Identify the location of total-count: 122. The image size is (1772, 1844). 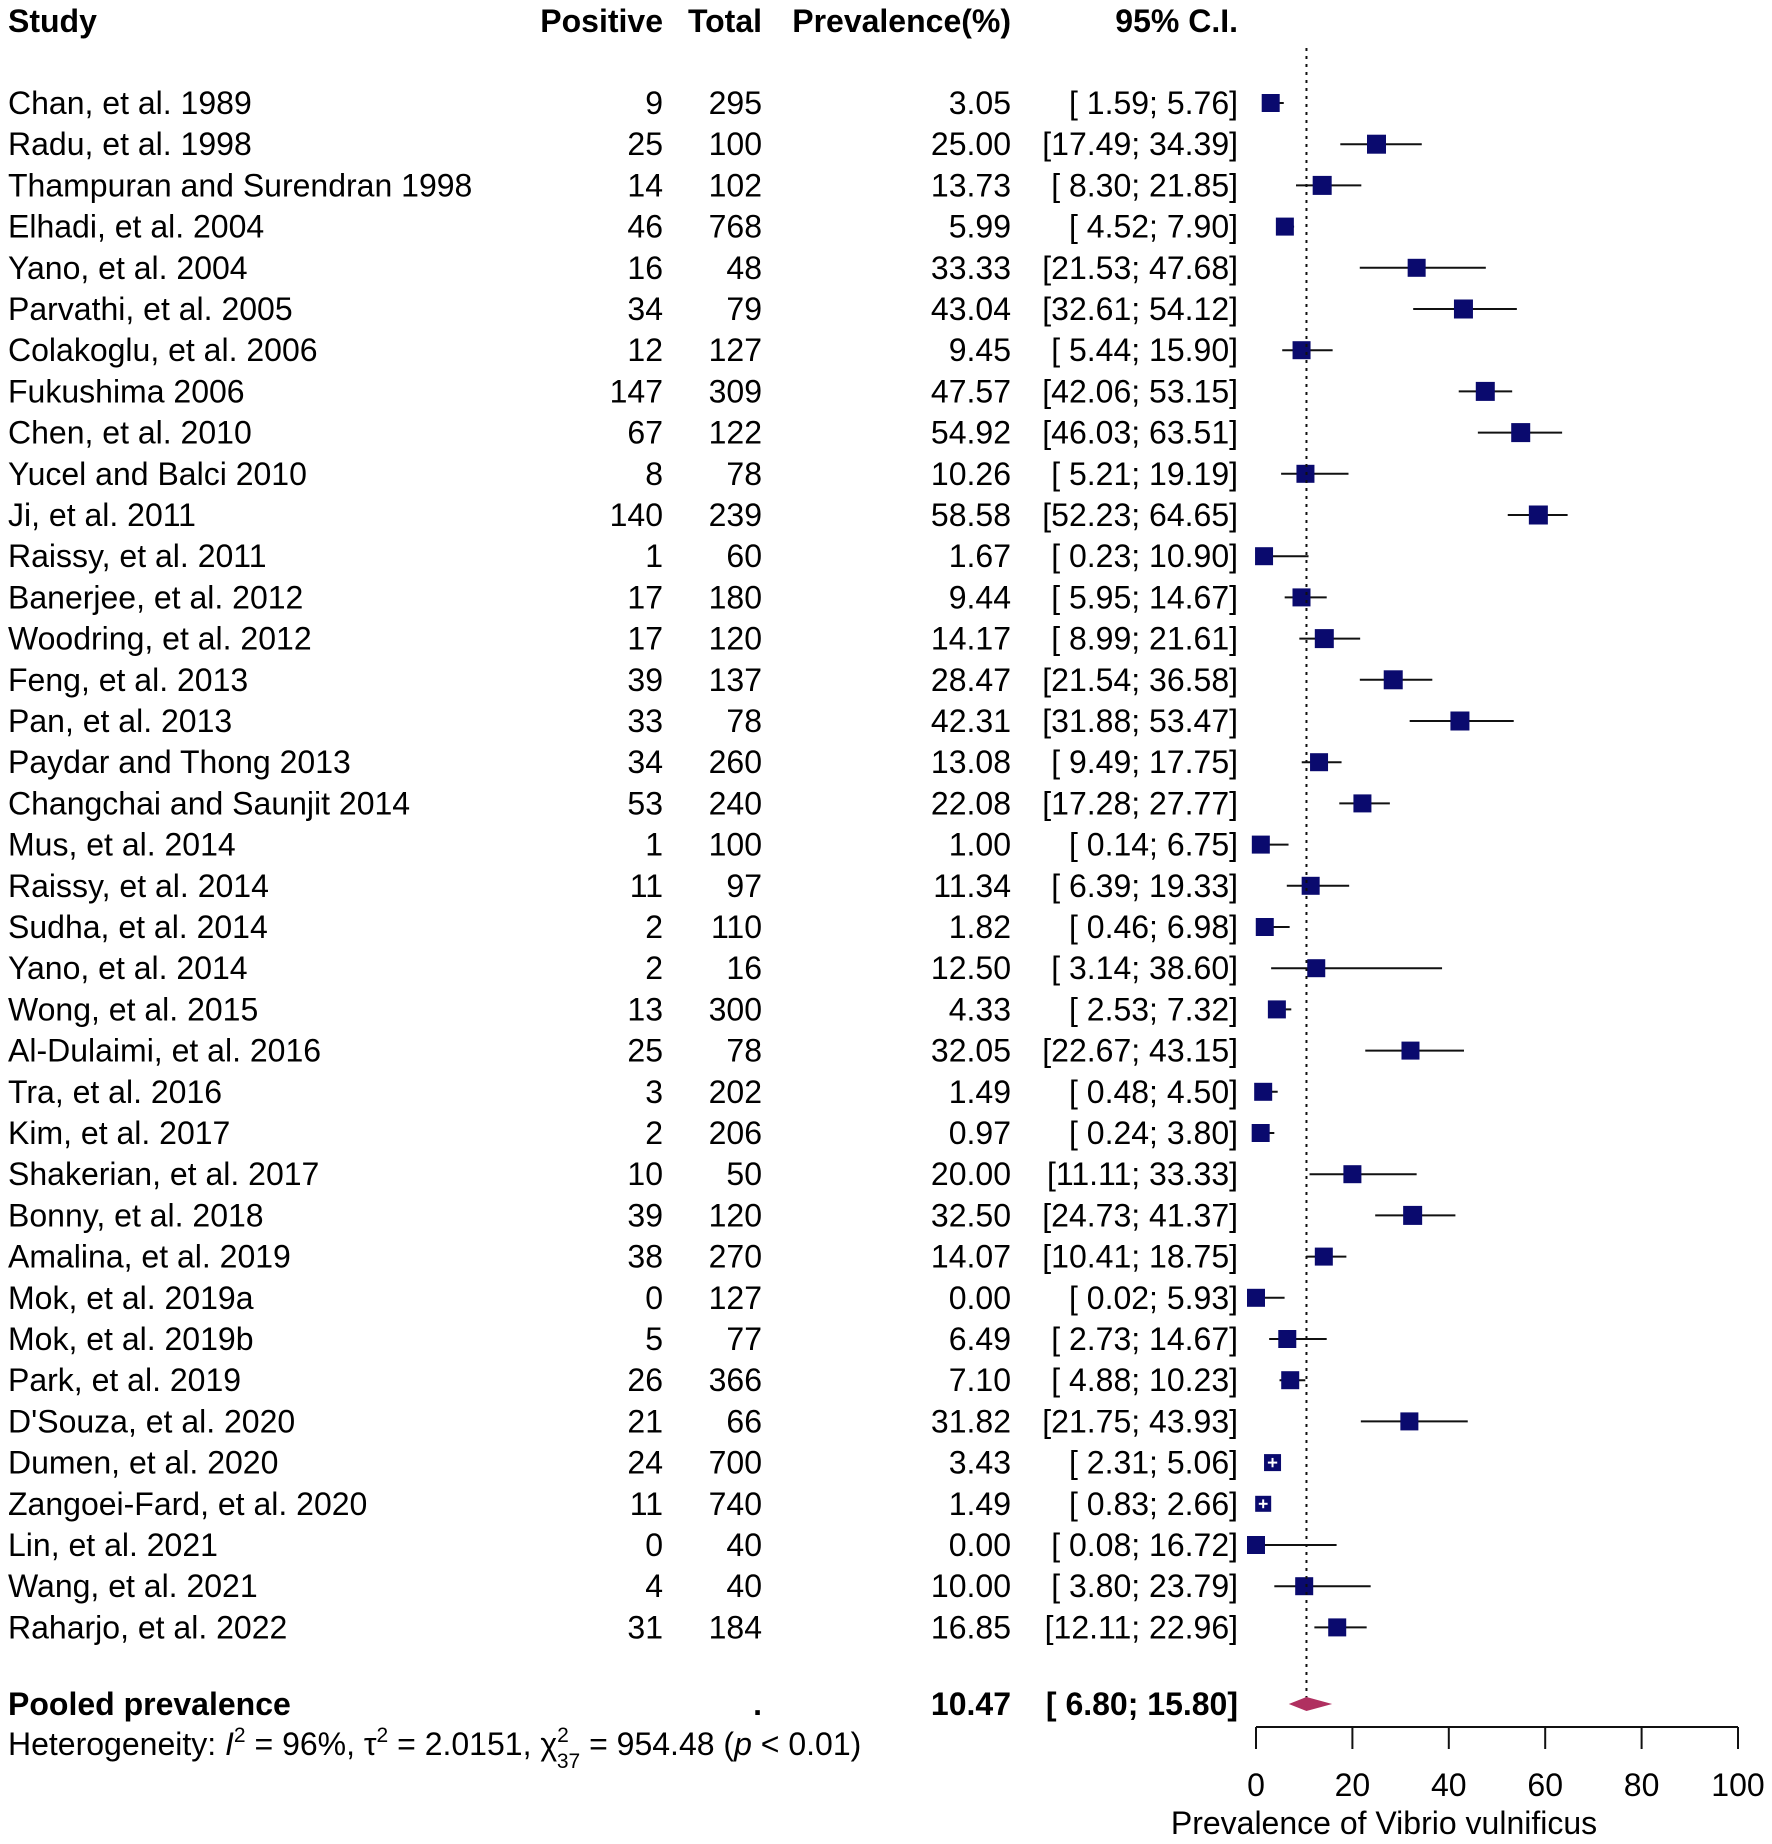
(735, 433).